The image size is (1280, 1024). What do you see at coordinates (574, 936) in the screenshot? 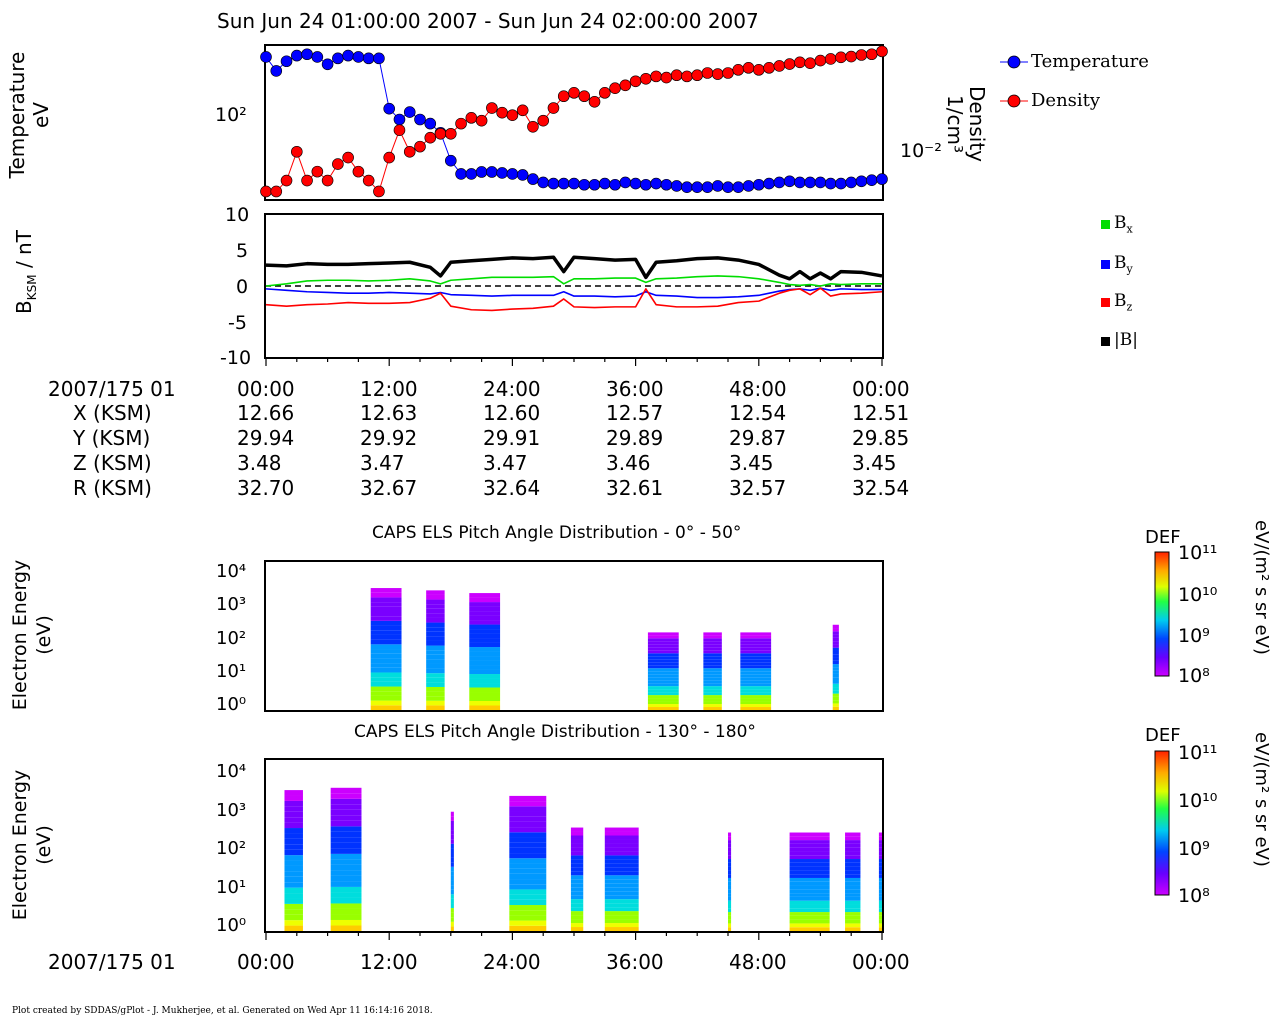
I see `bottom-xticks` at bounding box center [574, 936].